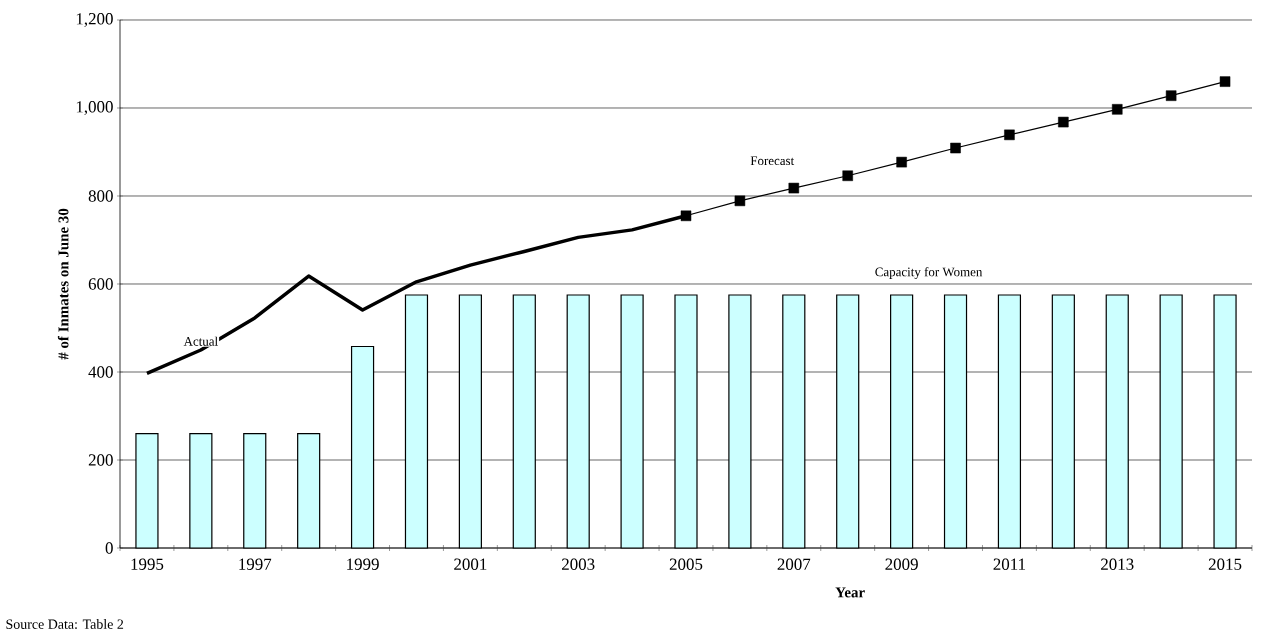  Describe the element at coordinates (94, 108) in the screenshot. I see `y-tick-label: 1,000` at that location.